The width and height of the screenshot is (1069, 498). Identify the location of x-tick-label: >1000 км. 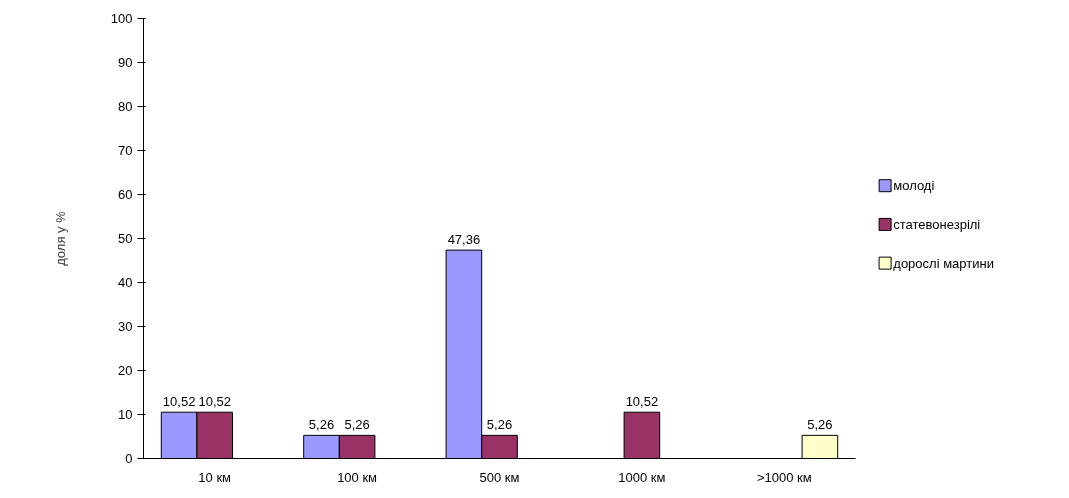
(784, 477).